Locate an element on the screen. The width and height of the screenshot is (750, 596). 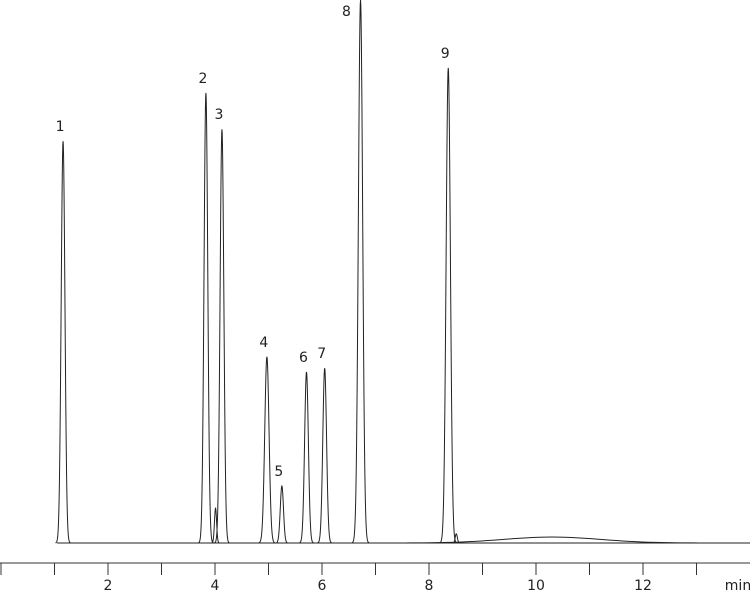
peak-label: 4 is located at coordinates (263, 343).